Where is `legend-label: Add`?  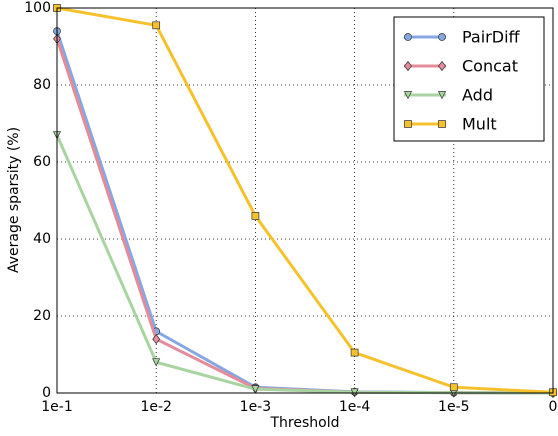 legend-label: Add is located at coordinates (477, 95).